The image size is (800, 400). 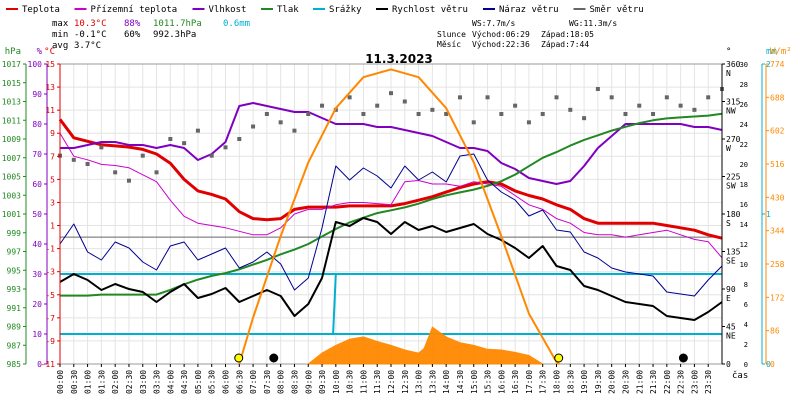 I want to click on axis-tick-label-pct: 70, so click(x=37, y=154).